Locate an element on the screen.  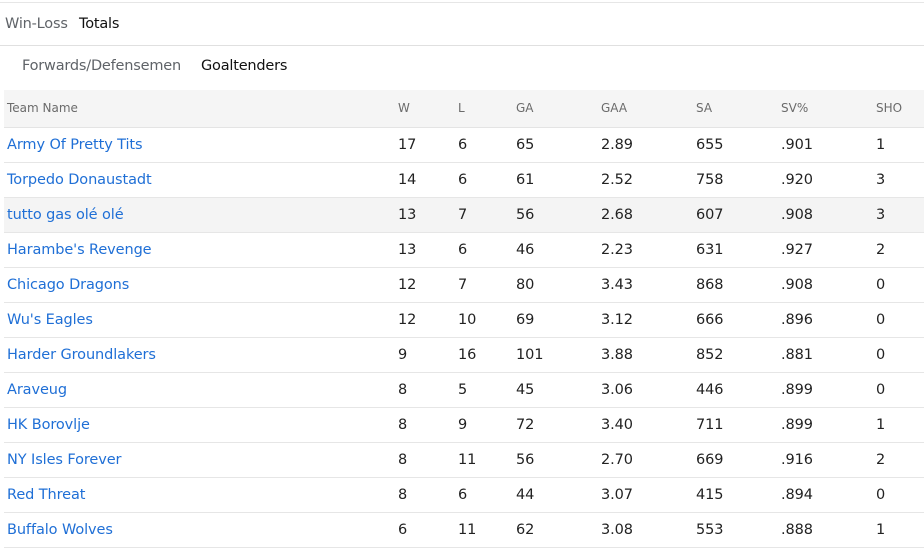
team-name-cell: Army Of Pretty Tits is located at coordinates (201, 144).